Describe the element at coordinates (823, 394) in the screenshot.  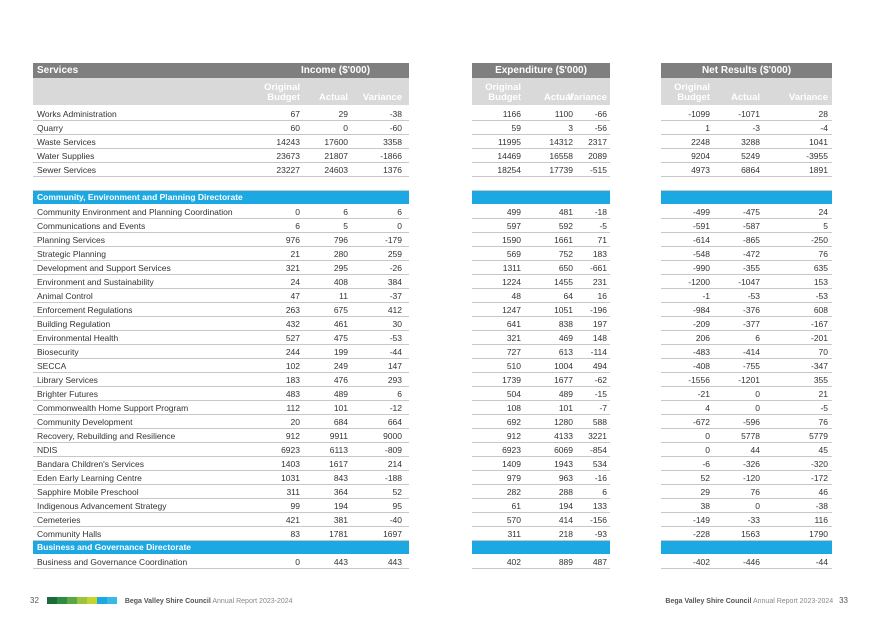
I see `net-cell: 21` at that location.